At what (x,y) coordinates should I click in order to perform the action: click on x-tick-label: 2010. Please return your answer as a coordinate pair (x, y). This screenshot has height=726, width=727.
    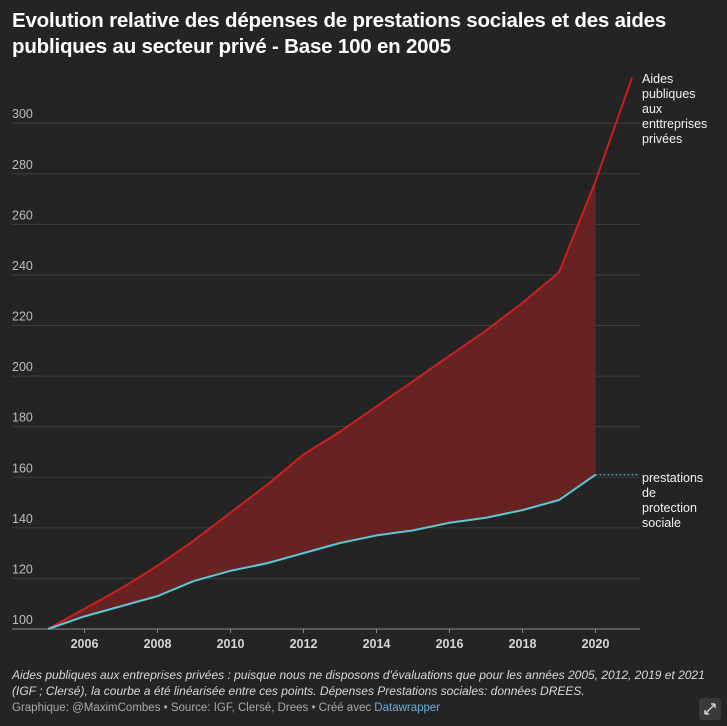
    Looking at the image, I should click on (231, 644).